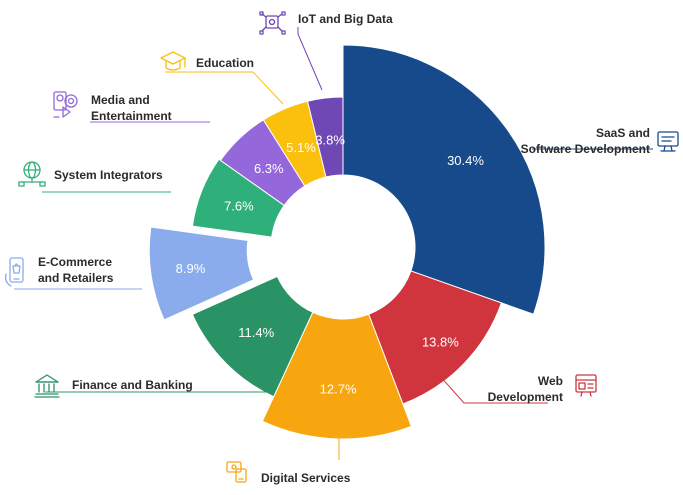 The height and width of the screenshot is (495, 683). I want to click on web-window-icon, so click(586, 385).